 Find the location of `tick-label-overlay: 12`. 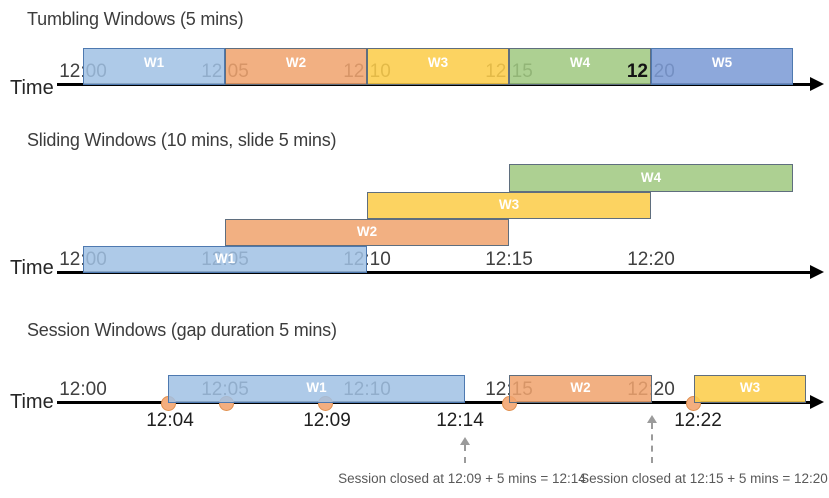

tick-label-overlay: 12 is located at coordinates (637, 72).